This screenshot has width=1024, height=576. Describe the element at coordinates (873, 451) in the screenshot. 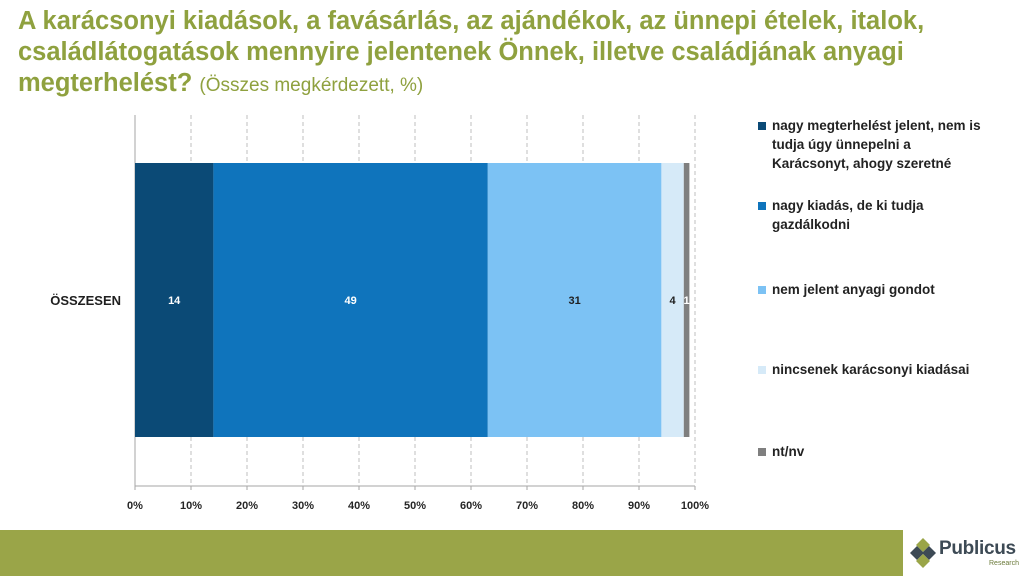

I see `legend-item: nt/nv` at that location.